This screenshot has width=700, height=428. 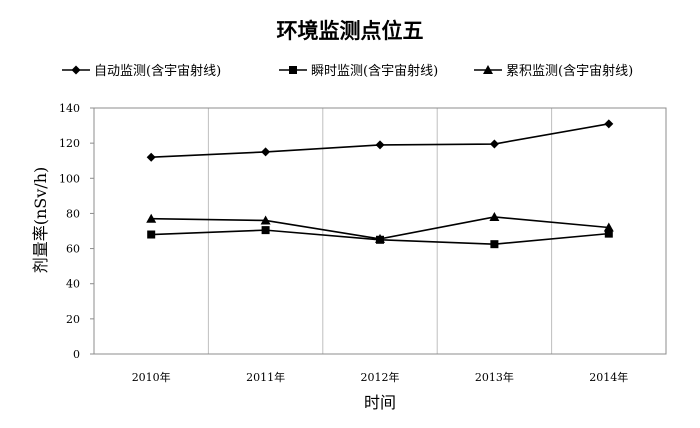 I want to click on x-axis-ticks: 2010年 2011年 2012年 2013年 2014年, so click(x=380, y=377).